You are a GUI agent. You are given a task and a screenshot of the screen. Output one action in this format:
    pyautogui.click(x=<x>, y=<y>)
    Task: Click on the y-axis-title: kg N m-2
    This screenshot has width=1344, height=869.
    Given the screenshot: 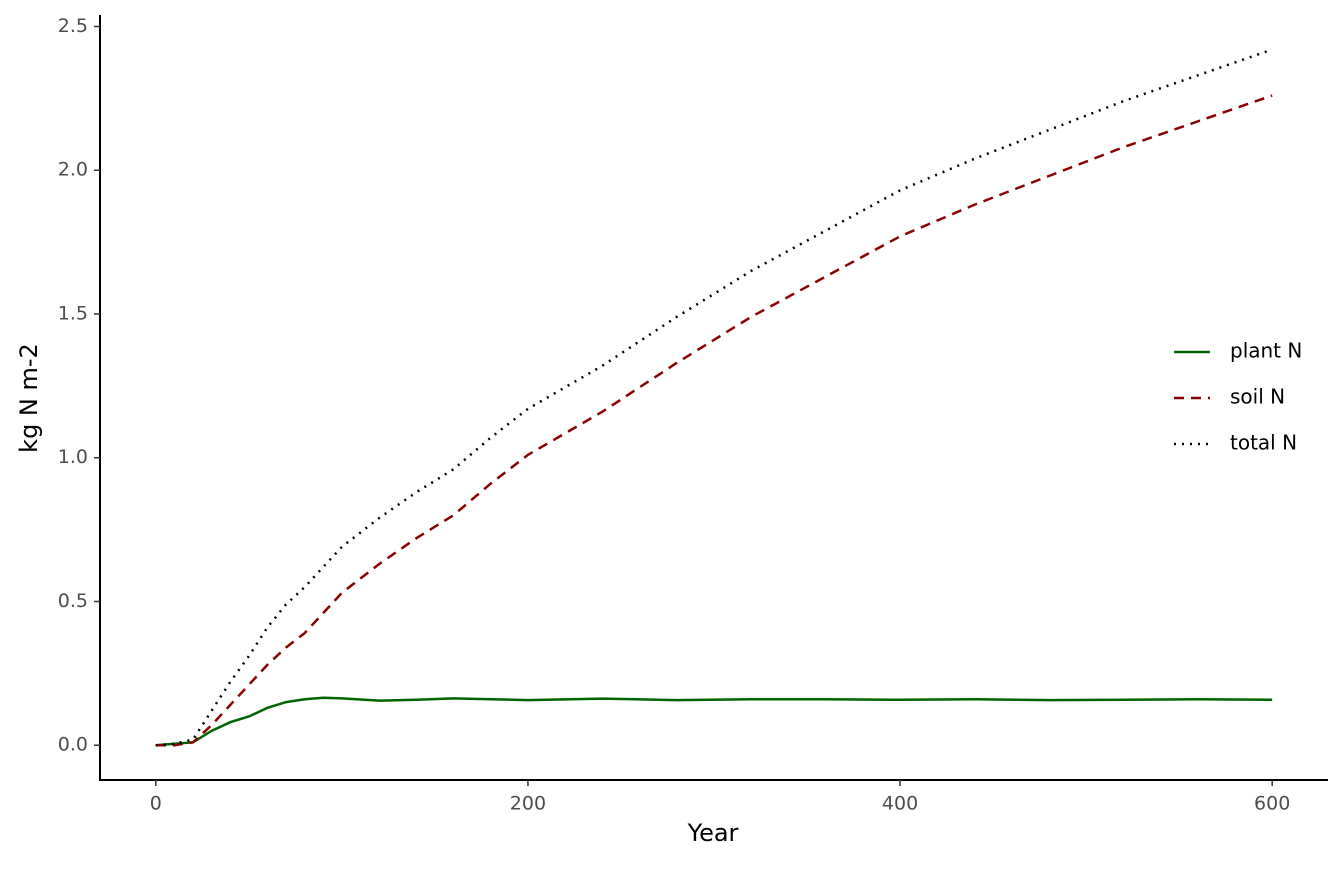 What is the action you would take?
    pyautogui.click(x=29, y=398)
    